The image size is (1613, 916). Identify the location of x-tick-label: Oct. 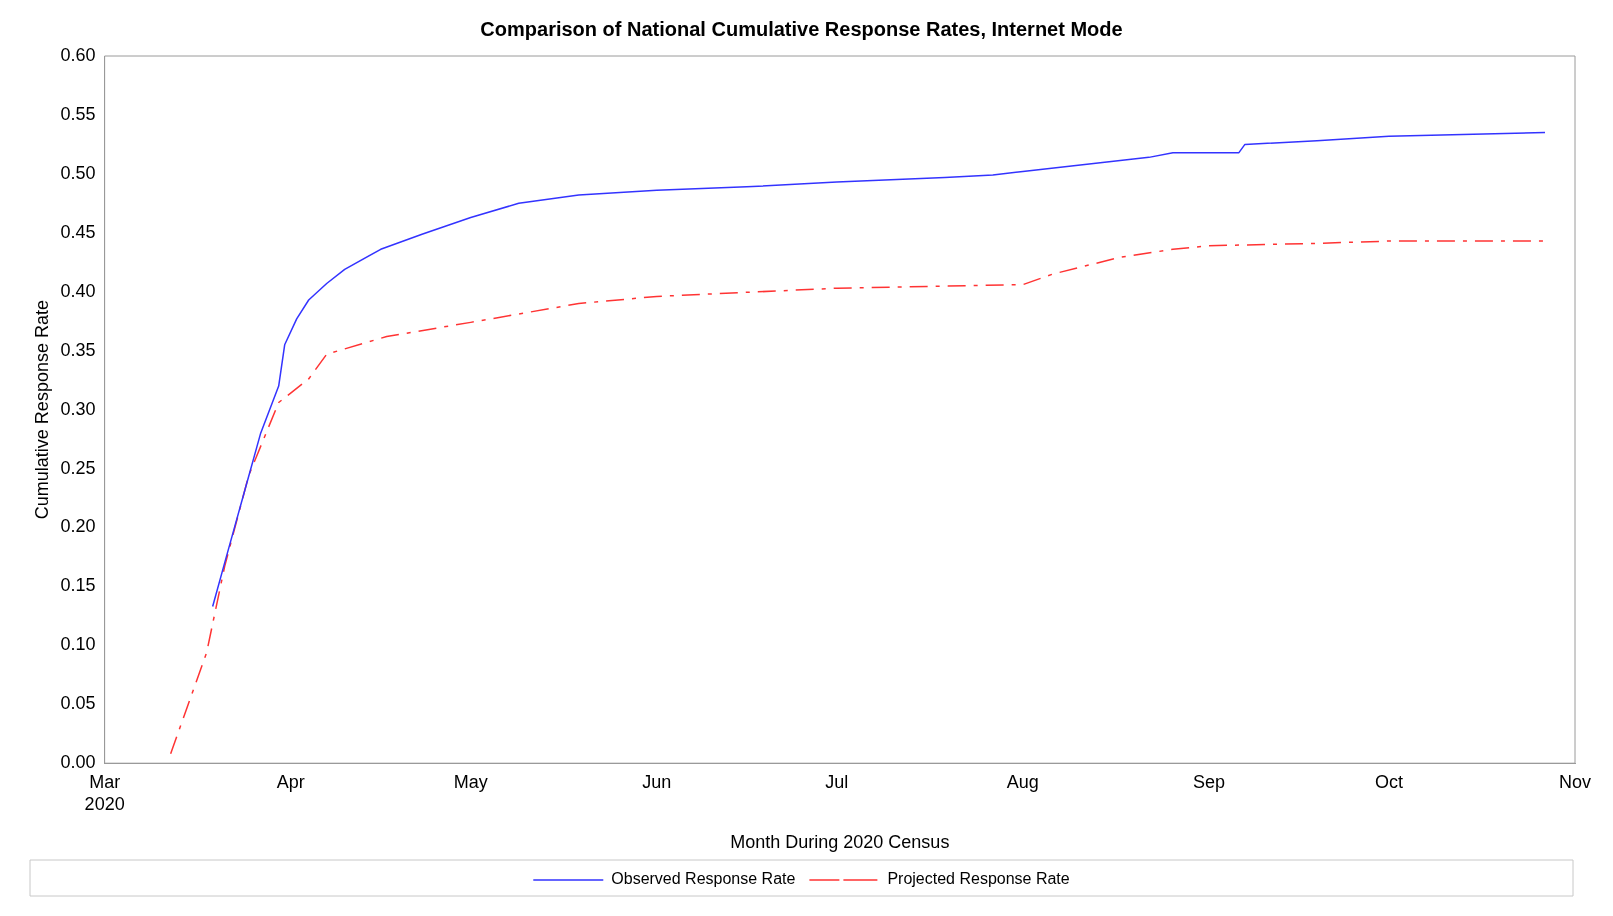
(1388, 781).